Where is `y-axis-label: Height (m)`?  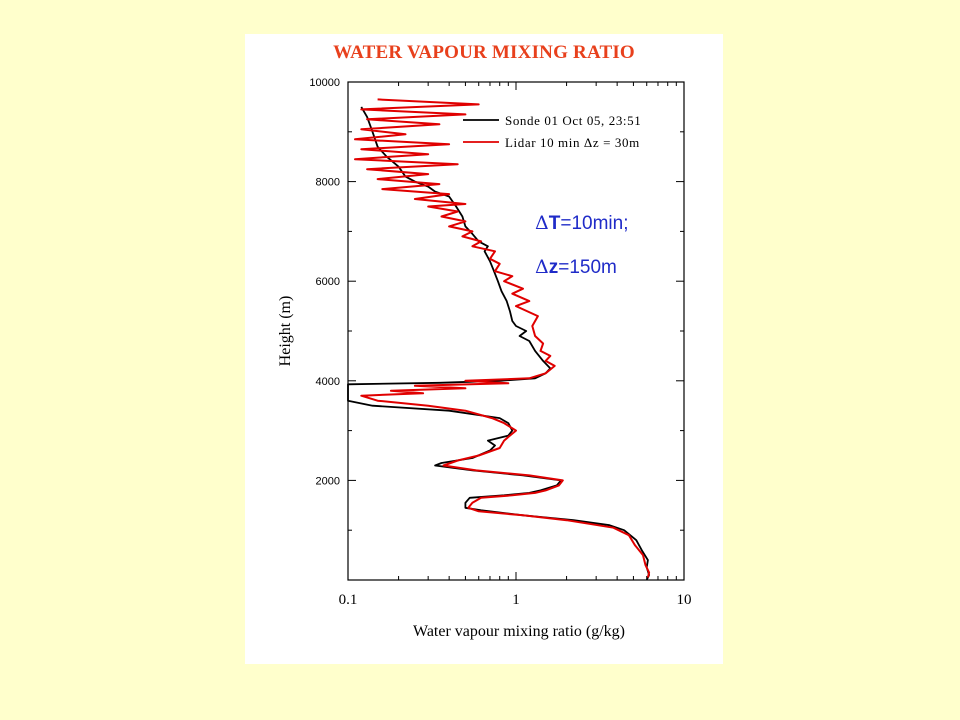 y-axis-label: Height (m) is located at coordinates (285, 331).